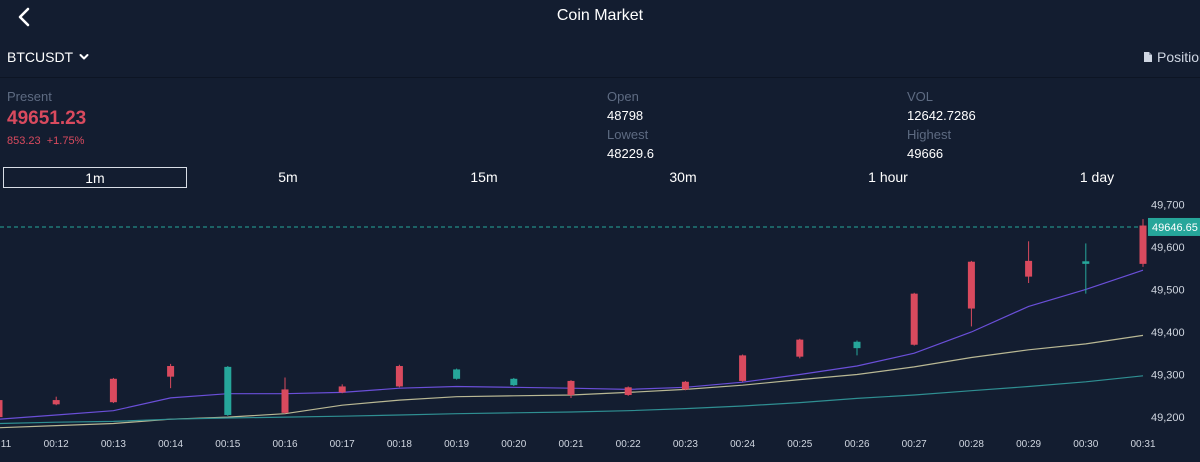 The image size is (1200, 462). Describe the element at coordinates (1168, 333) in the screenshot. I see `y-tick-label: 49,400` at that location.